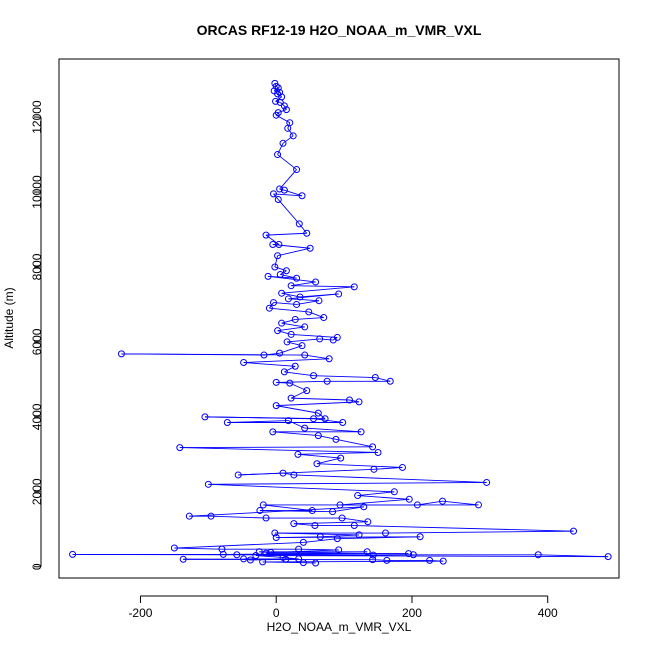 Image resolution: width=650 pixels, height=650 pixels. I want to click on y-tick-label: 6000, so click(37, 341).